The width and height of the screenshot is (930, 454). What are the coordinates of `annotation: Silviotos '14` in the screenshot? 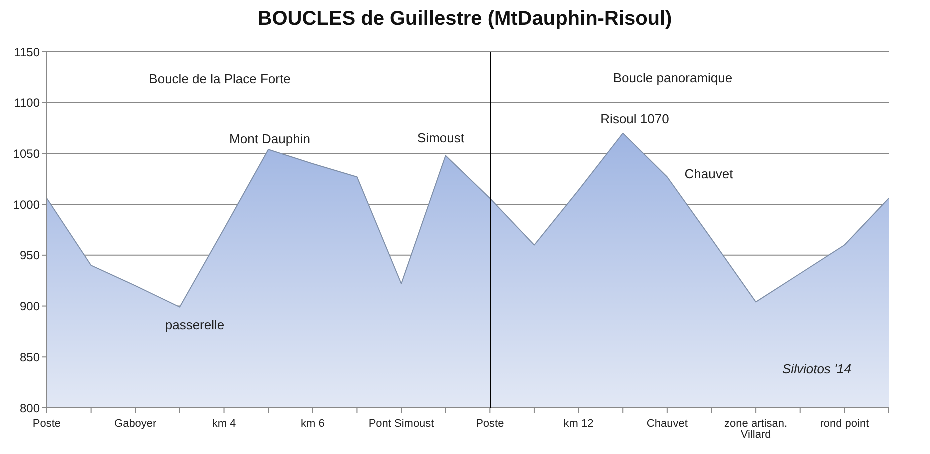 It's located at (817, 369).